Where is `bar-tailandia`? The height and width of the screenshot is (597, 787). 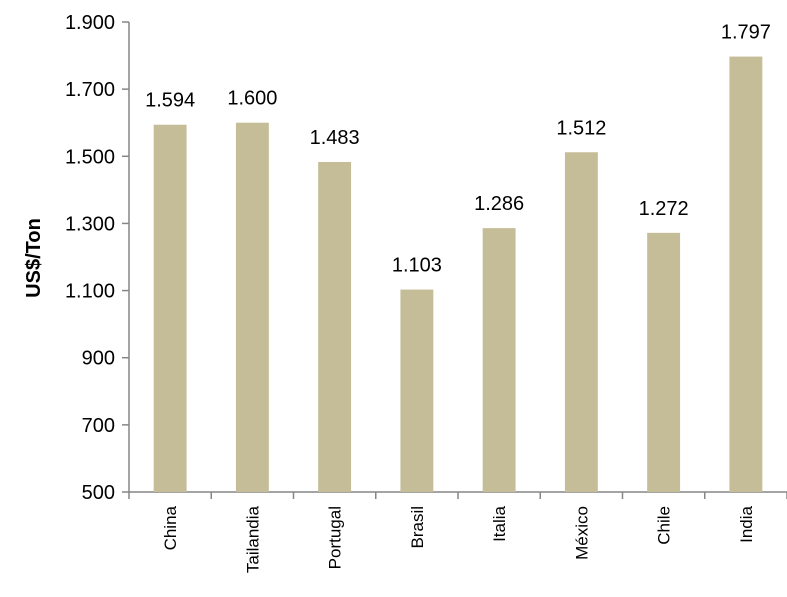 bar-tailandia is located at coordinates (252, 307).